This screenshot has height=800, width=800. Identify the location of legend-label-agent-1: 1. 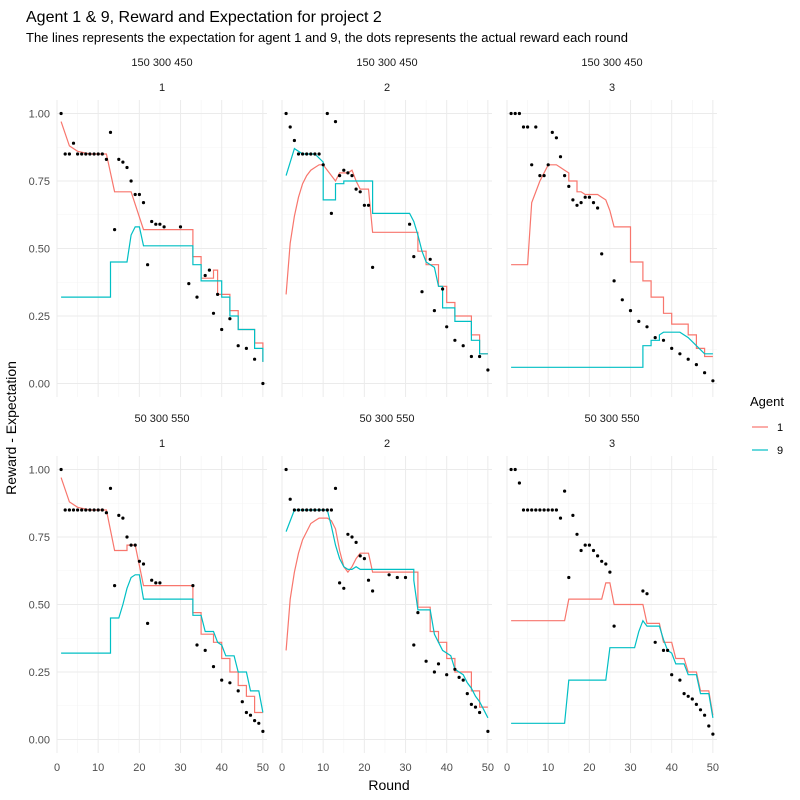
(780, 428).